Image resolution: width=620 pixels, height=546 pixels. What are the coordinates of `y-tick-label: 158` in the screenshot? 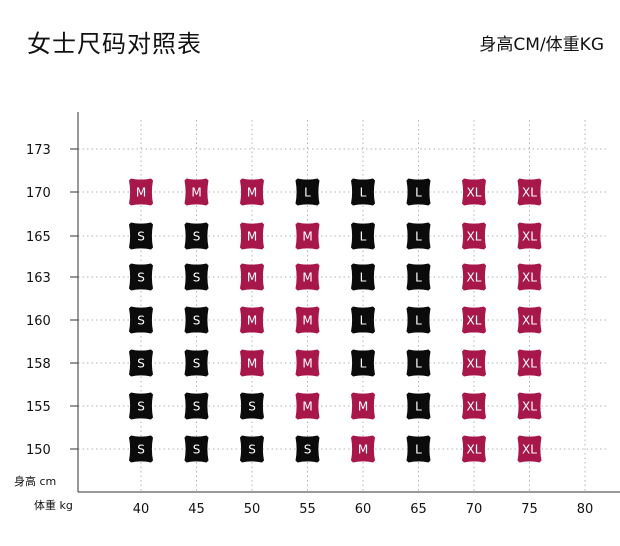 It's located at (38, 364).